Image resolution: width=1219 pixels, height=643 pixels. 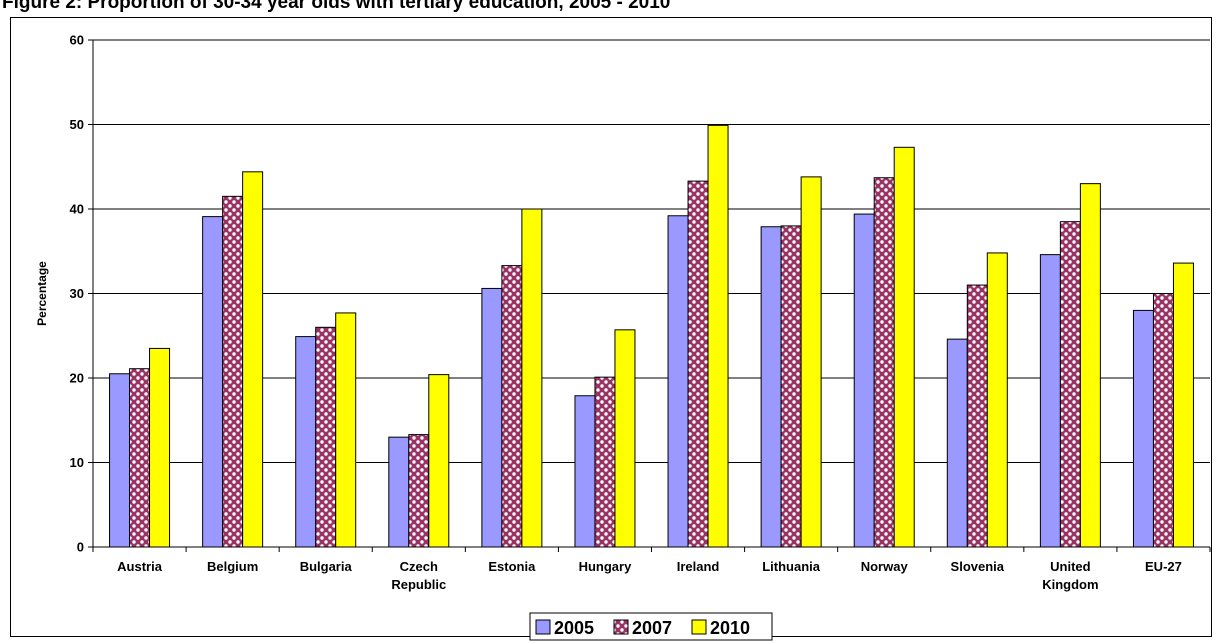 What do you see at coordinates (978, 566) in the screenshot?
I see `x-tick-label: Slovenia` at bounding box center [978, 566].